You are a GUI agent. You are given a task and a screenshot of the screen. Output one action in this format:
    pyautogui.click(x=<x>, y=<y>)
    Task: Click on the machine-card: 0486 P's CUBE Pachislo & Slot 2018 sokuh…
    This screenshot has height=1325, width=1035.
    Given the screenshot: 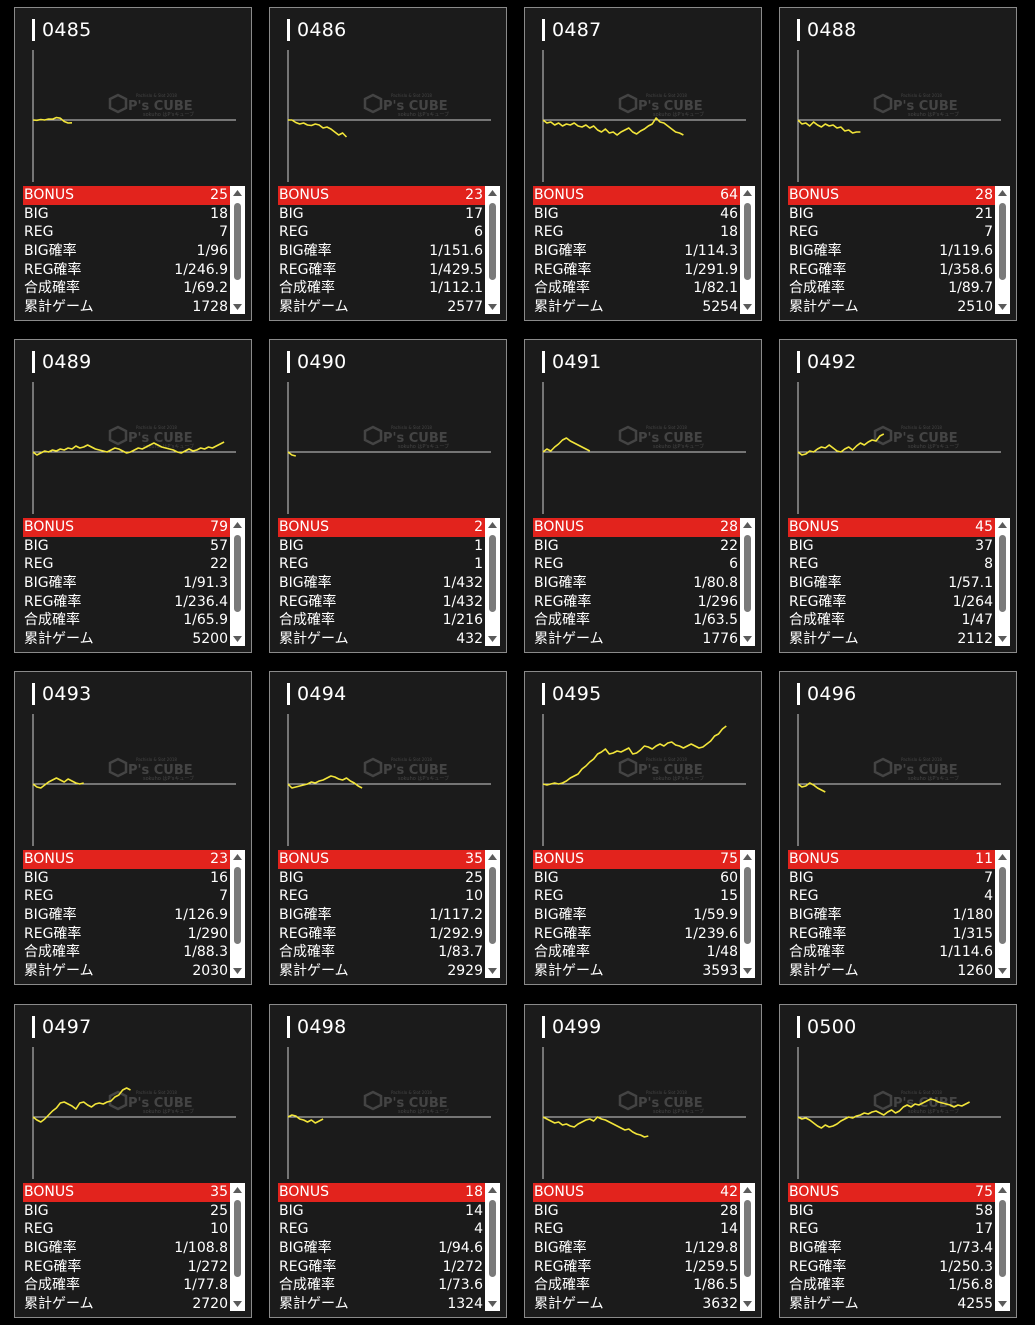 What is the action you would take?
    pyautogui.click(x=388, y=164)
    